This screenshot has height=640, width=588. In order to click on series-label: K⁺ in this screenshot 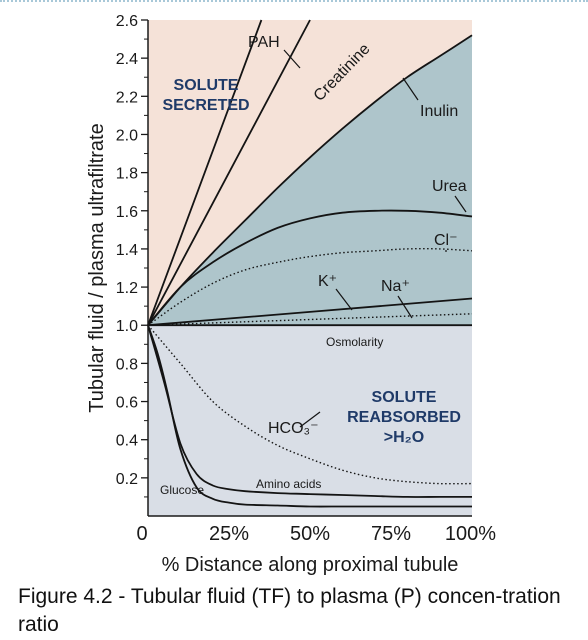, I will do `click(327, 281)`.